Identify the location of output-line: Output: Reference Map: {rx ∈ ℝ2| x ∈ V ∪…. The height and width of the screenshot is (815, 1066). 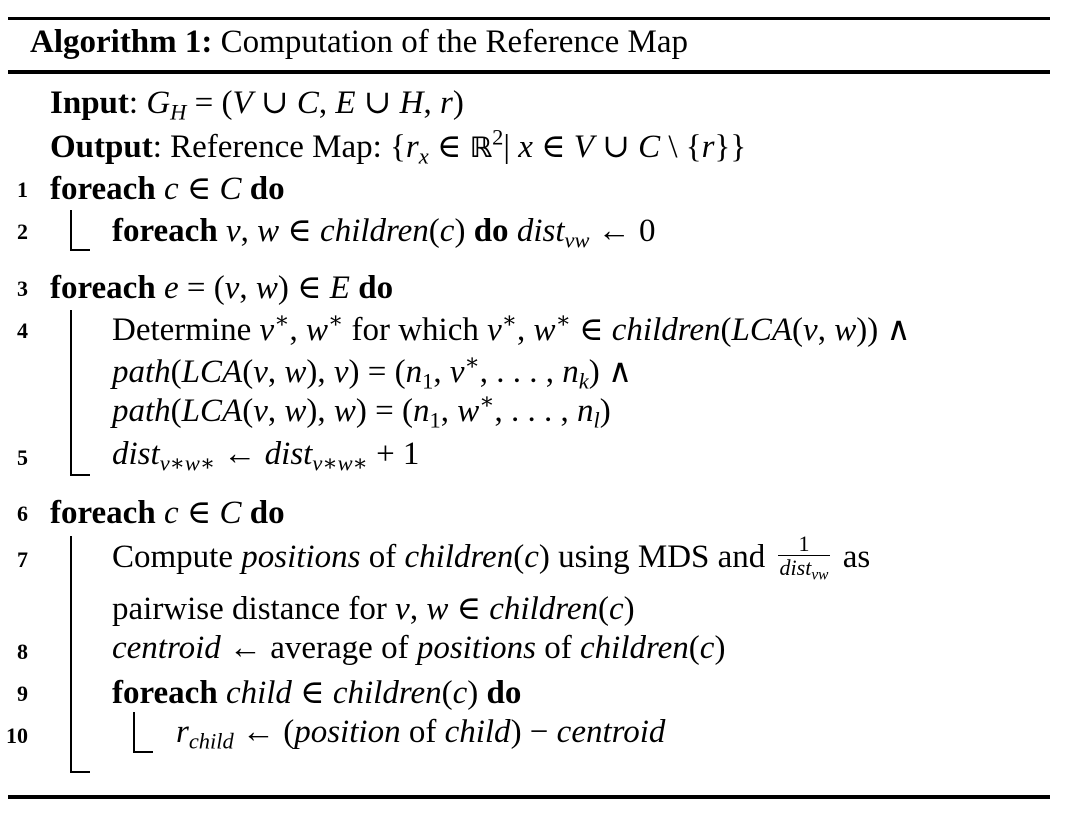
(398, 146).